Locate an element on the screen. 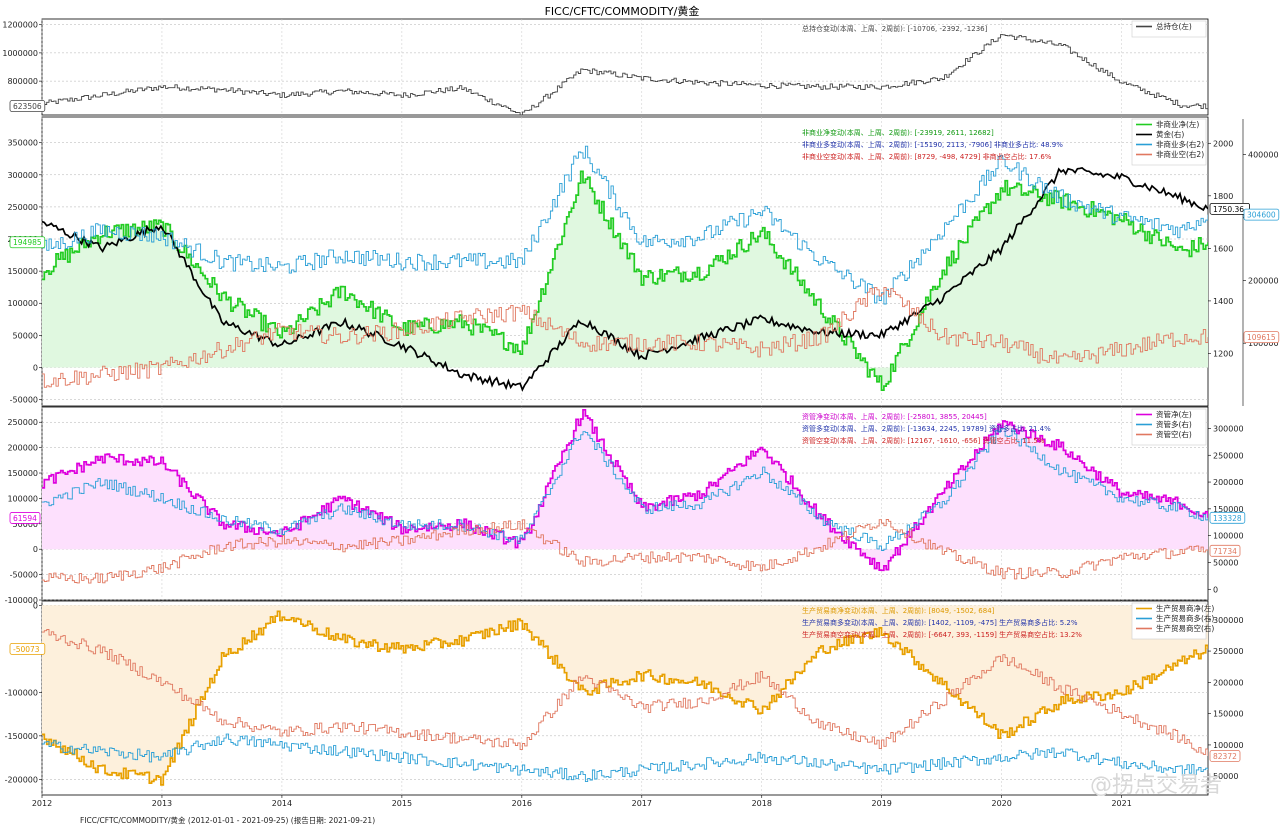 The height and width of the screenshot is (831, 1280). legend-managed-money: 资管净(左)资管多(右)资管空(右) is located at coordinates (1169, 427).